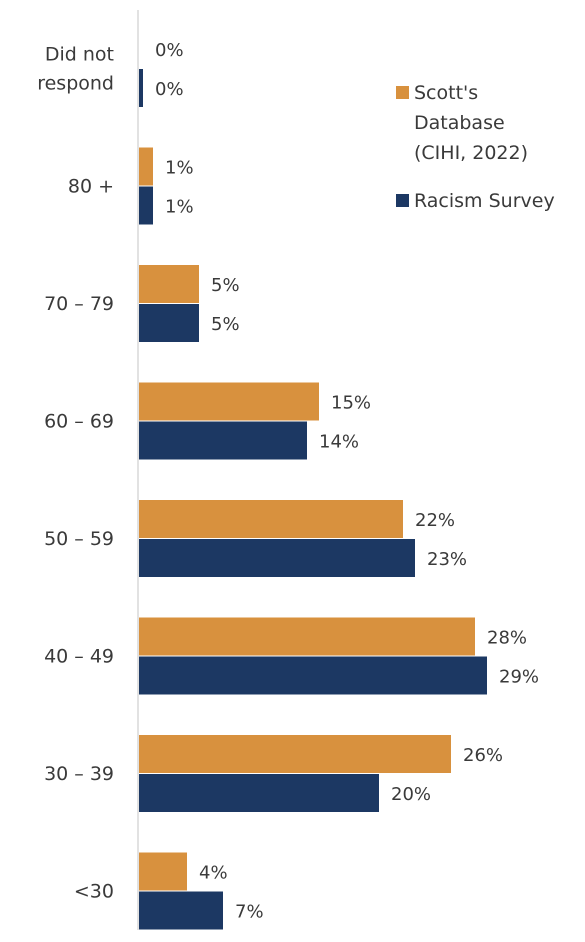 This screenshot has width=585, height=942. Describe the element at coordinates (79, 539) in the screenshot. I see `category-label: 50 – 59` at that location.